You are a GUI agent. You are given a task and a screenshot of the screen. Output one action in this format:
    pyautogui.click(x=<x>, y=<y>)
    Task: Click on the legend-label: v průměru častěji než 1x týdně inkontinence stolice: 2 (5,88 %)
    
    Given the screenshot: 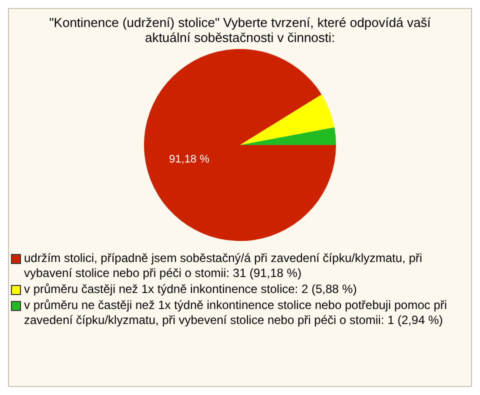 What is the action you would take?
    pyautogui.click(x=190, y=289)
    